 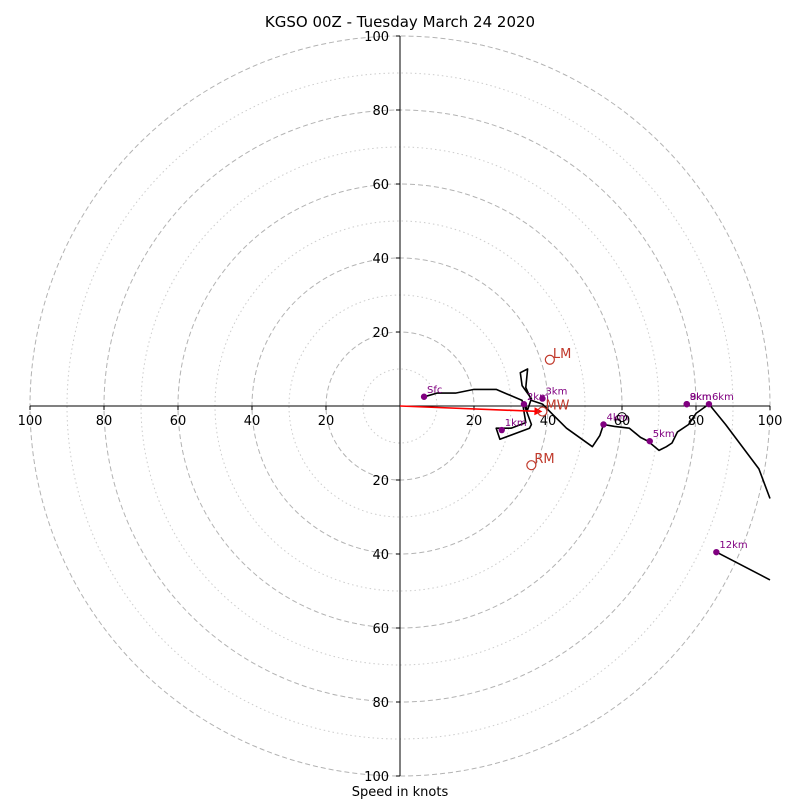 What do you see at coordinates (733, 545) in the screenshot?
I see `height-marker-label: 12km` at bounding box center [733, 545].